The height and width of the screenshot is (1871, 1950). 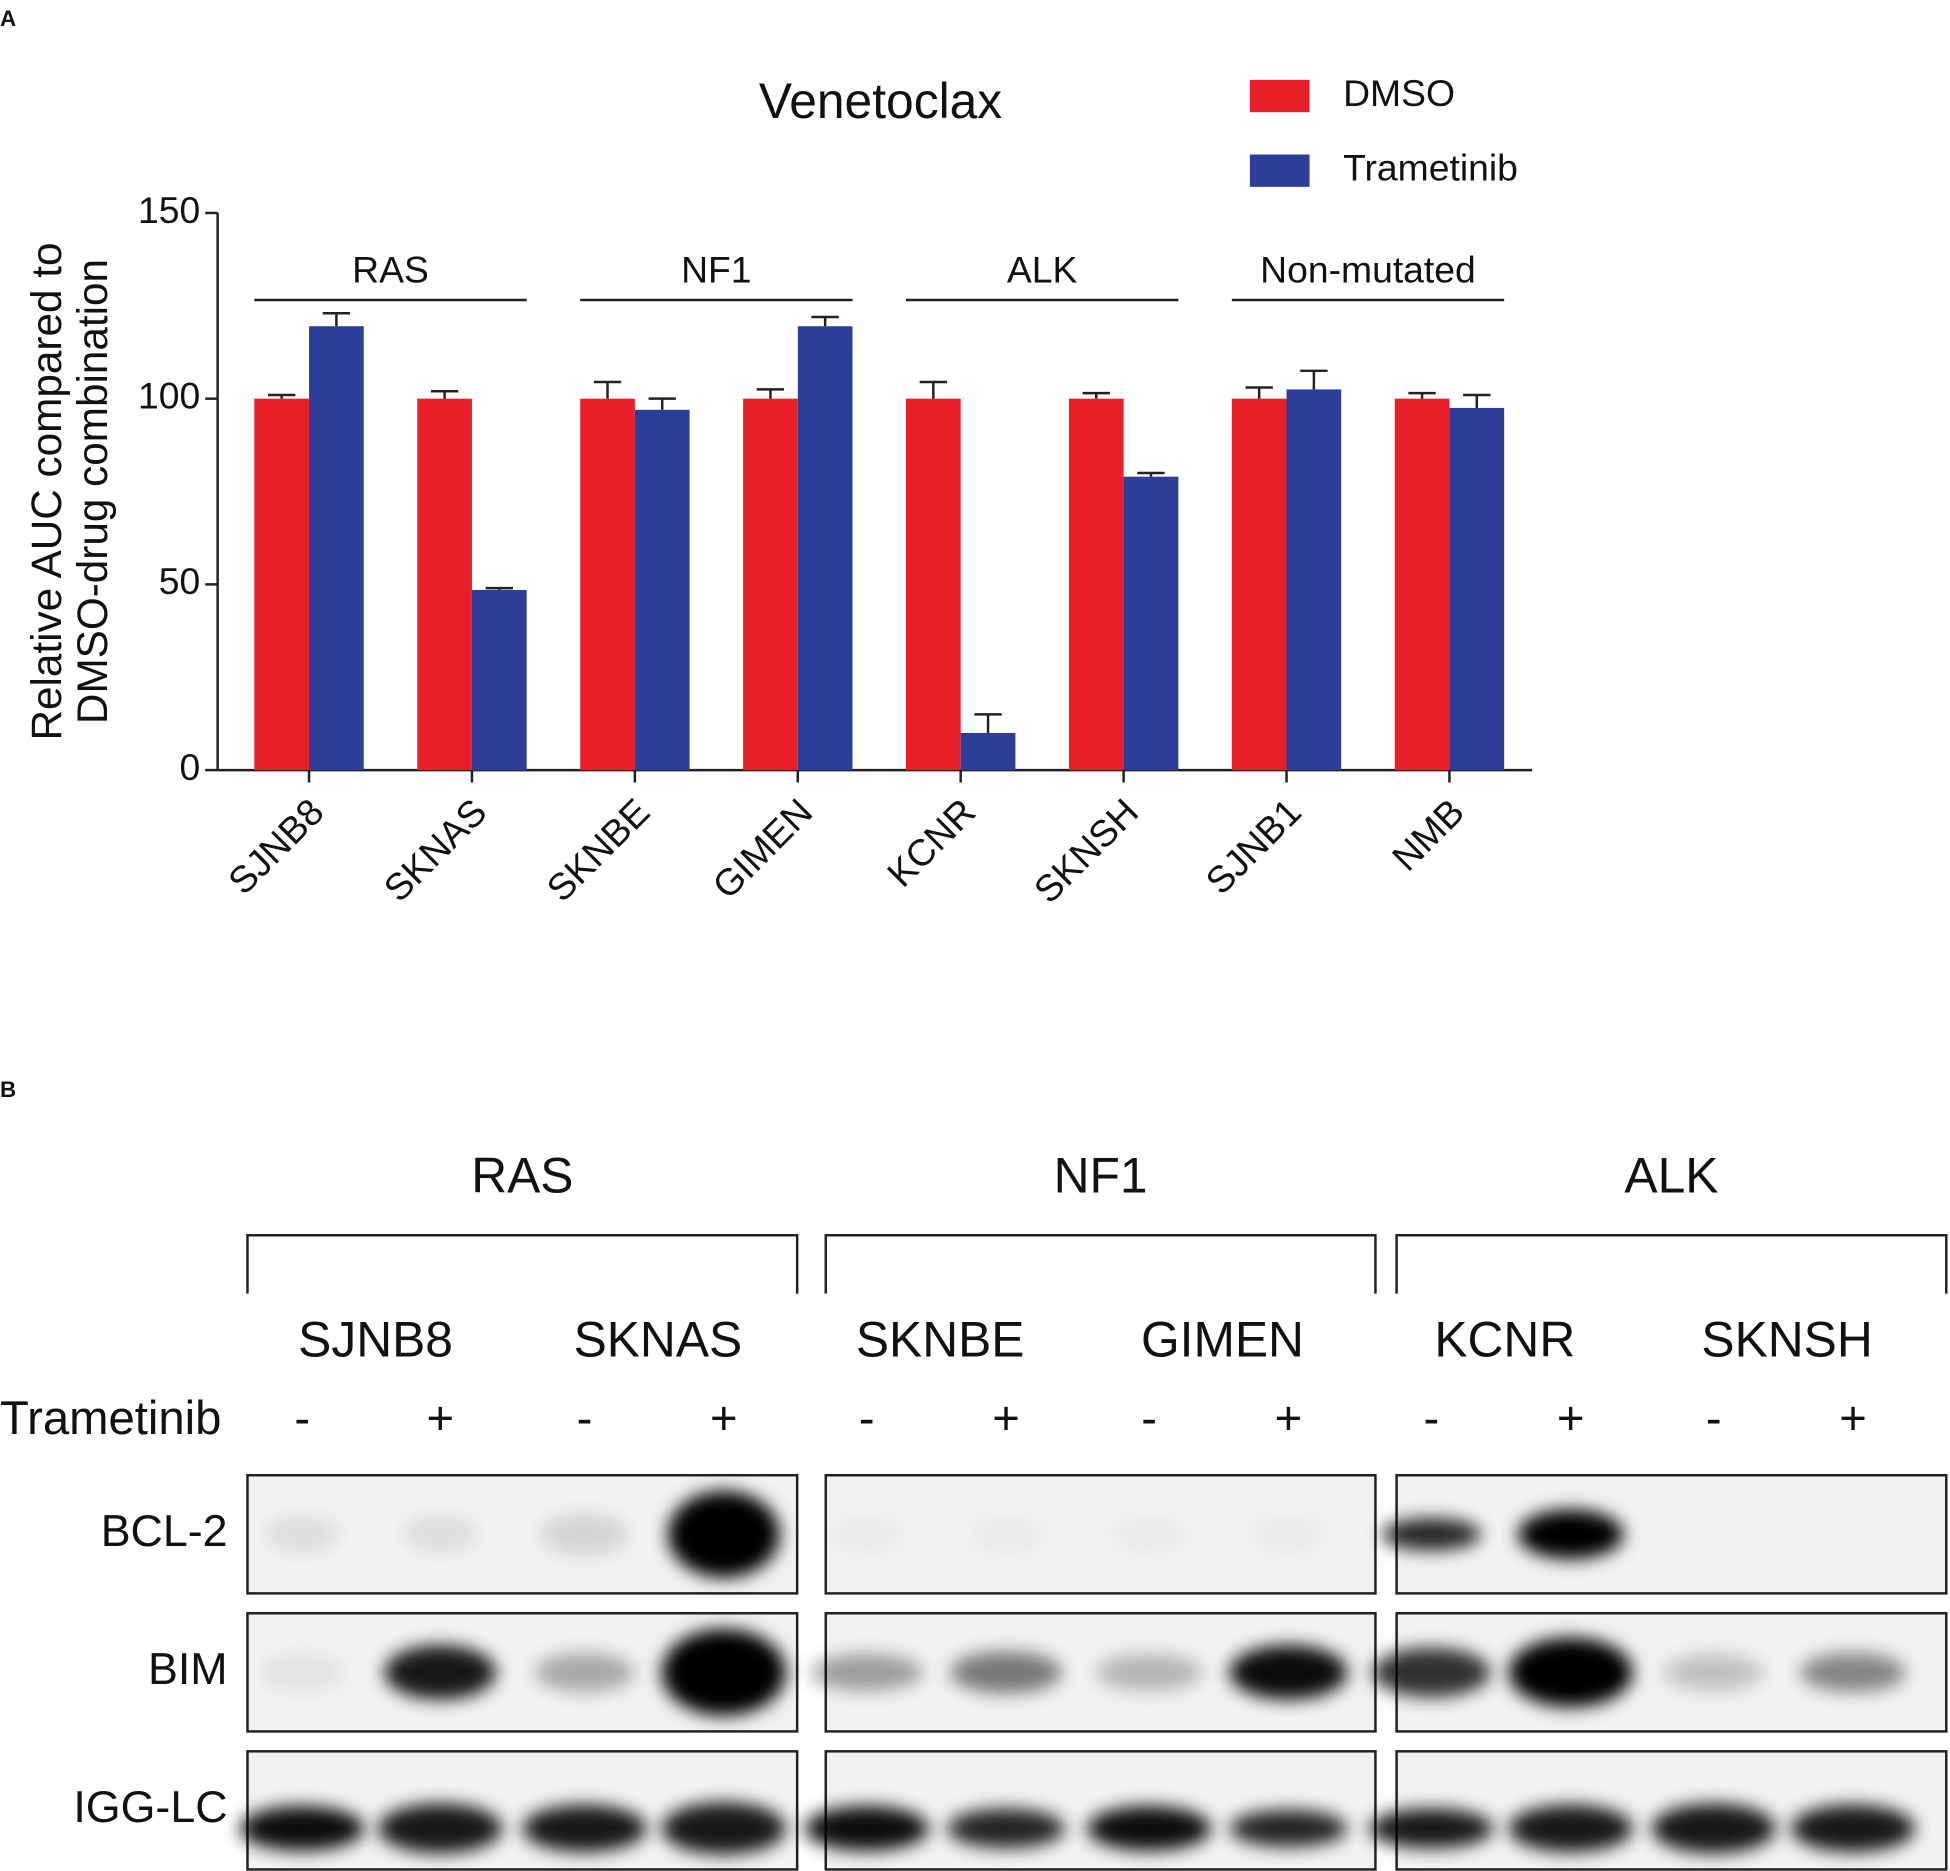 What do you see at coordinates (940, 1340) in the screenshot?
I see `cell-line-label: SKNBE` at bounding box center [940, 1340].